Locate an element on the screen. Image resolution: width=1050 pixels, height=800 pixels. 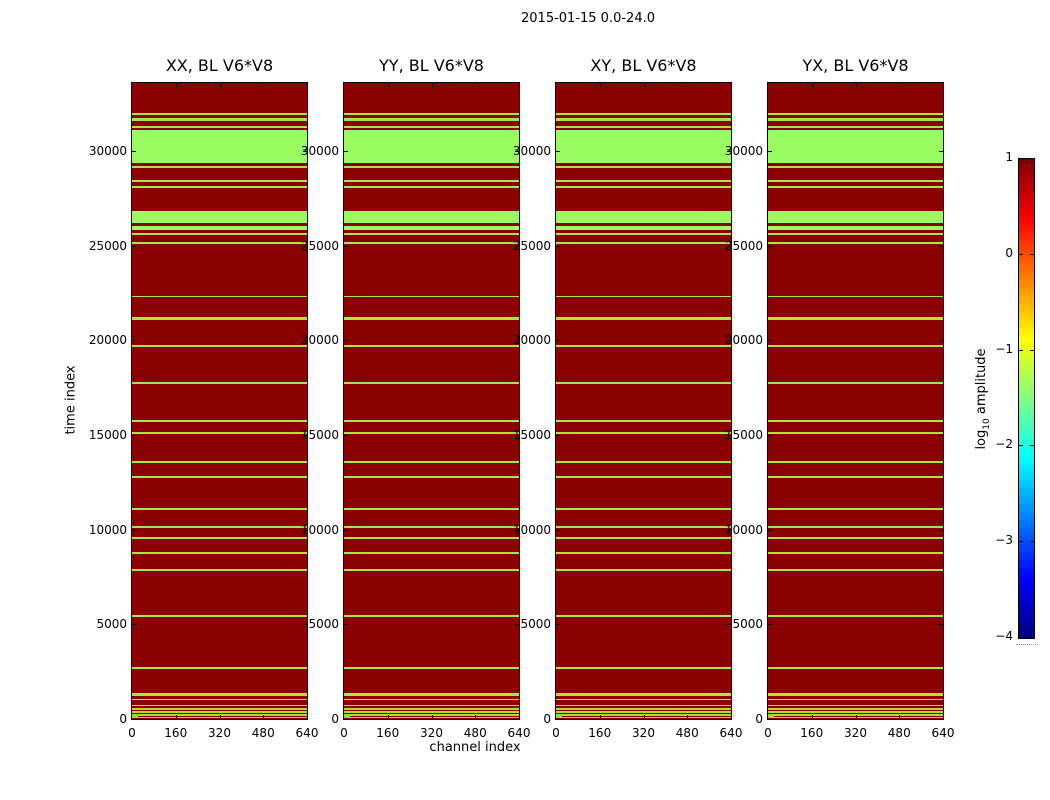
x-tick-label: 0 is located at coordinates (768, 733).